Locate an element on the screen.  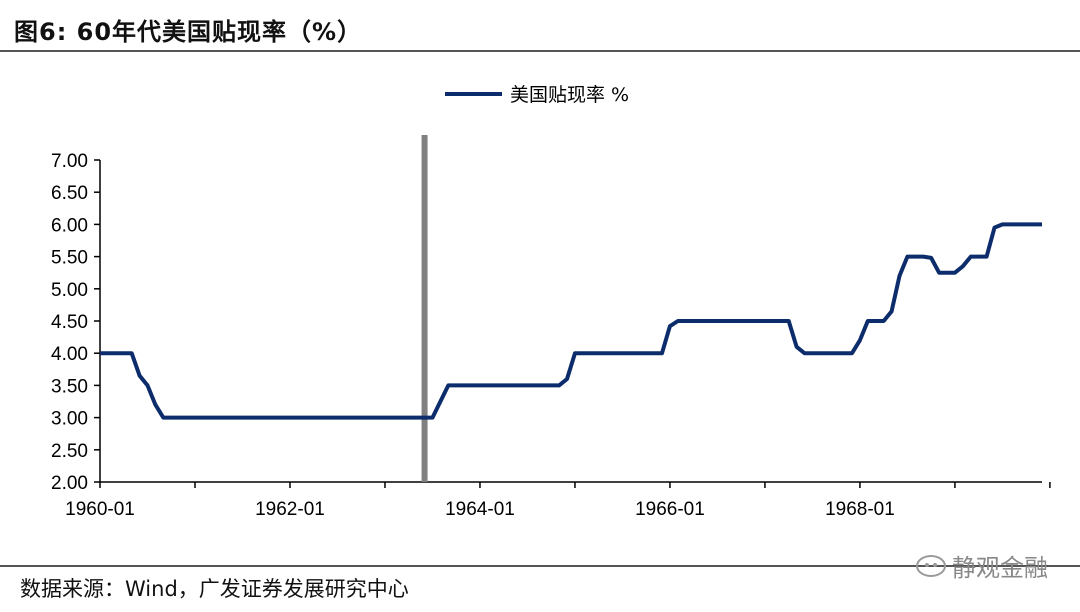
y-tick-label: 6.00 is located at coordinates (69, 225).